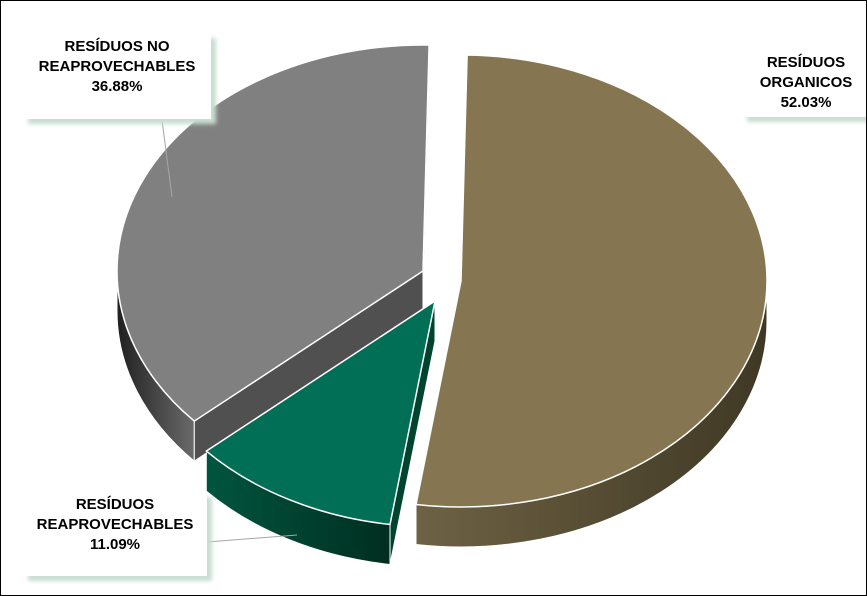 This screenshot has height=596, width=867. What do you see at coordinates (115, 524) in the screenshot?
I see `label-reaprovechables-line2: REAPROVECHABLES` at bounding box center [115, 524].